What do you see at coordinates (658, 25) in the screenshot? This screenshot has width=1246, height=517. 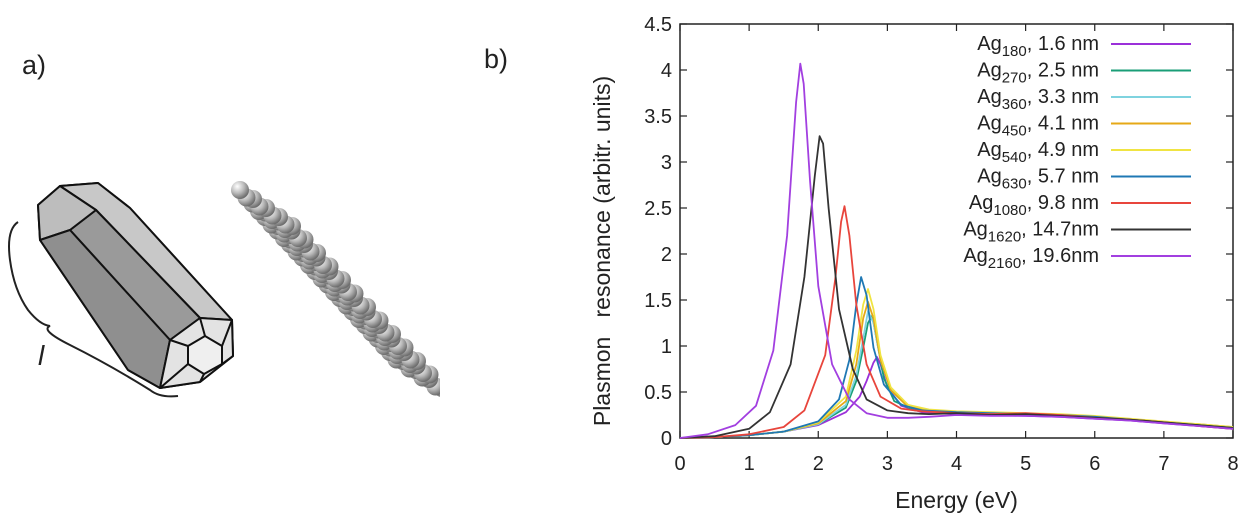 I see `y-tick-label: 4.5` at bounding box center [658, 25].